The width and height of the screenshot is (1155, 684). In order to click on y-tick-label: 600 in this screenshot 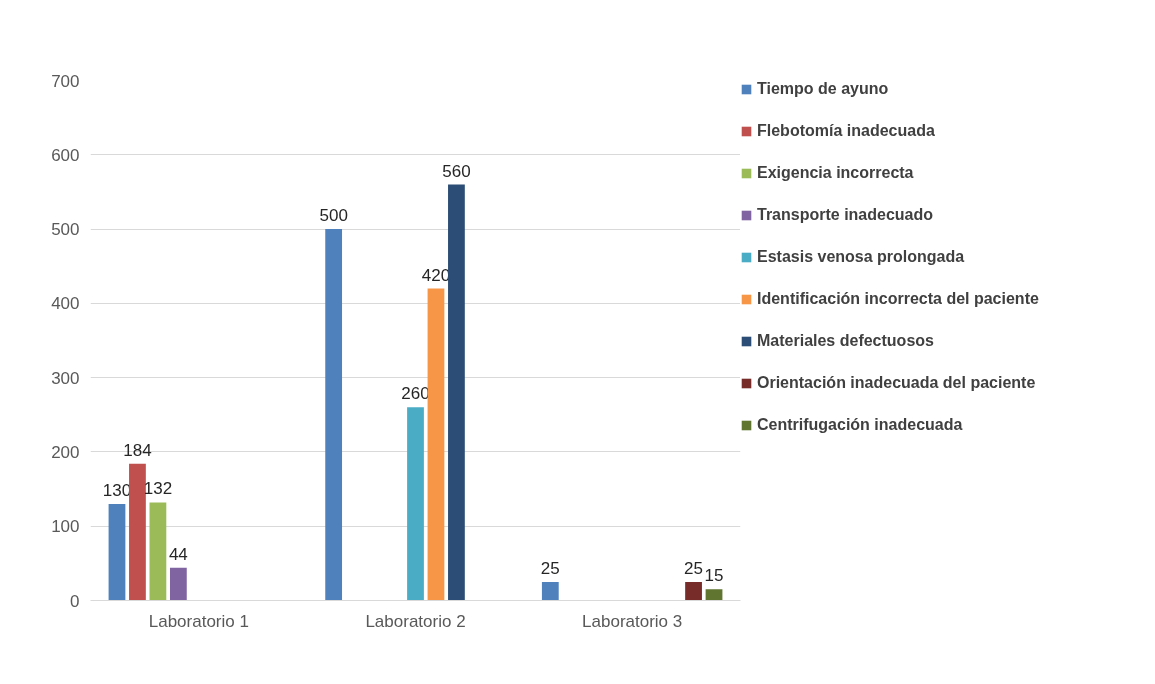, I will do `click(65, 155)`.